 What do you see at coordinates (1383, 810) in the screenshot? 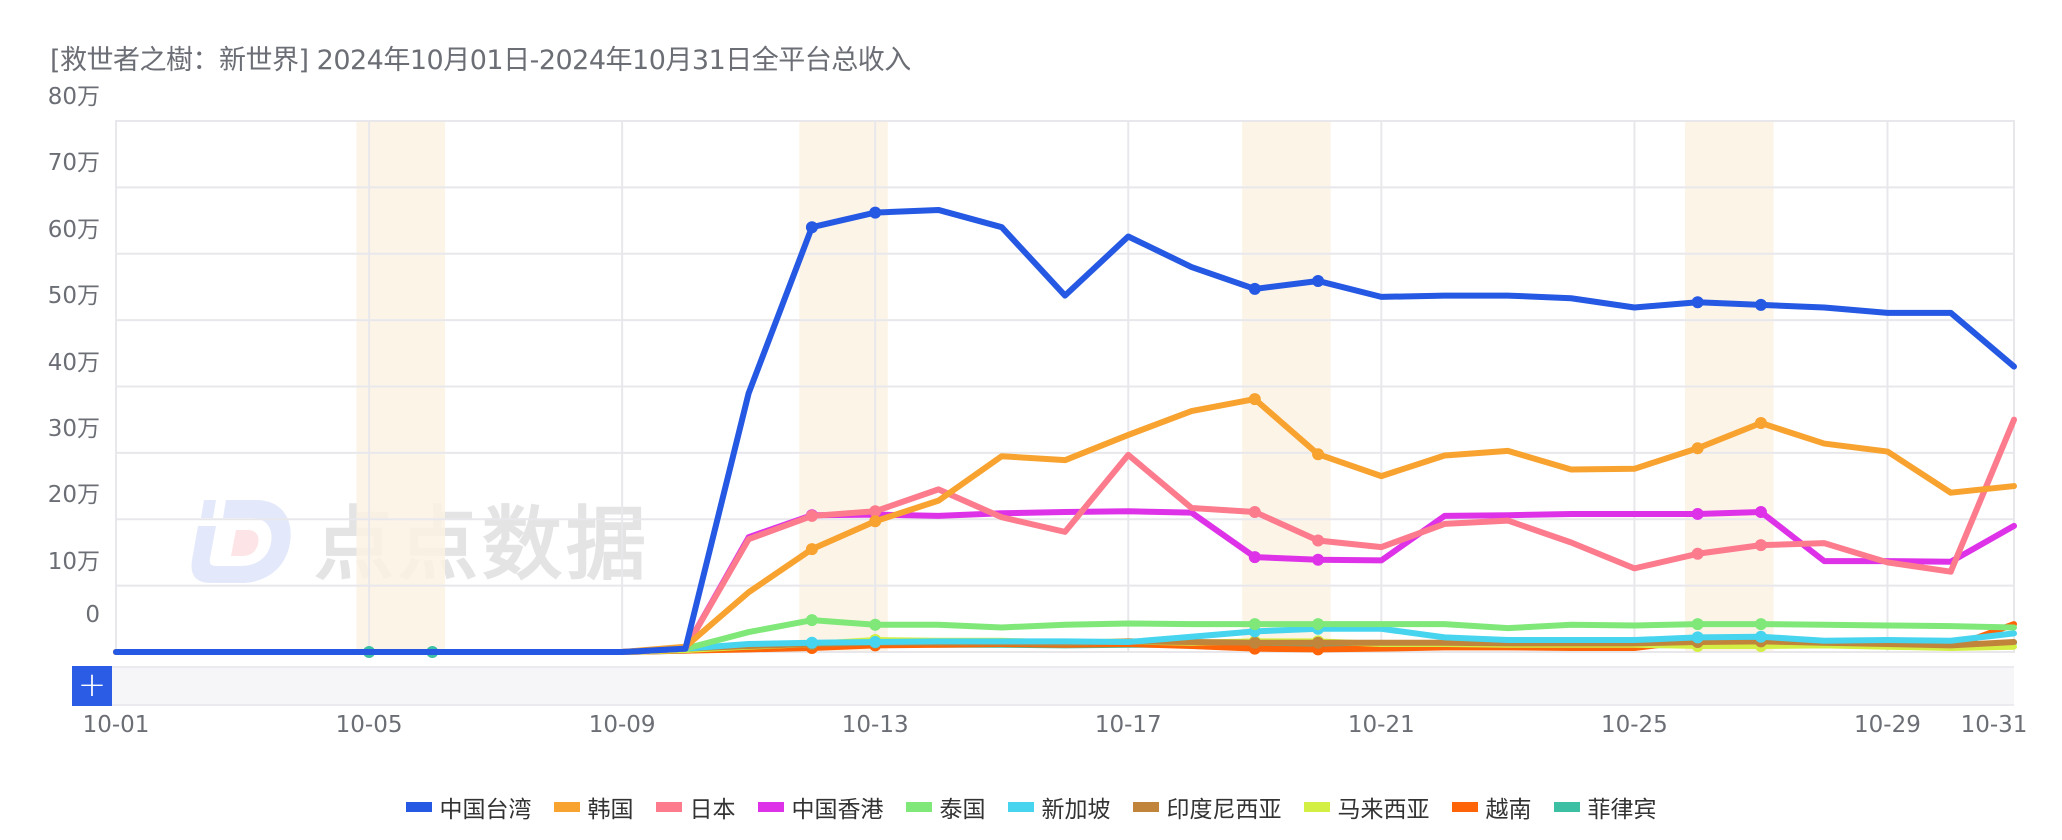
I see `legend-label: 马来西亚` at bounding box center [1383, 810].